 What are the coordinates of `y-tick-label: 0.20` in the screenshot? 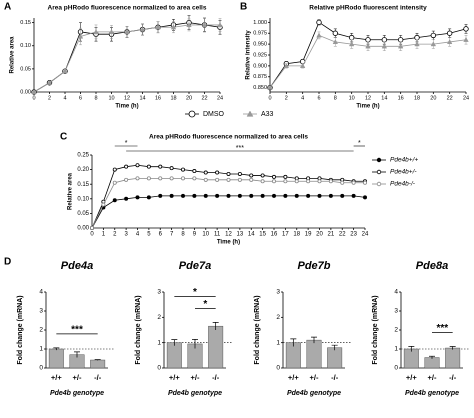 It's located at (83, 170).